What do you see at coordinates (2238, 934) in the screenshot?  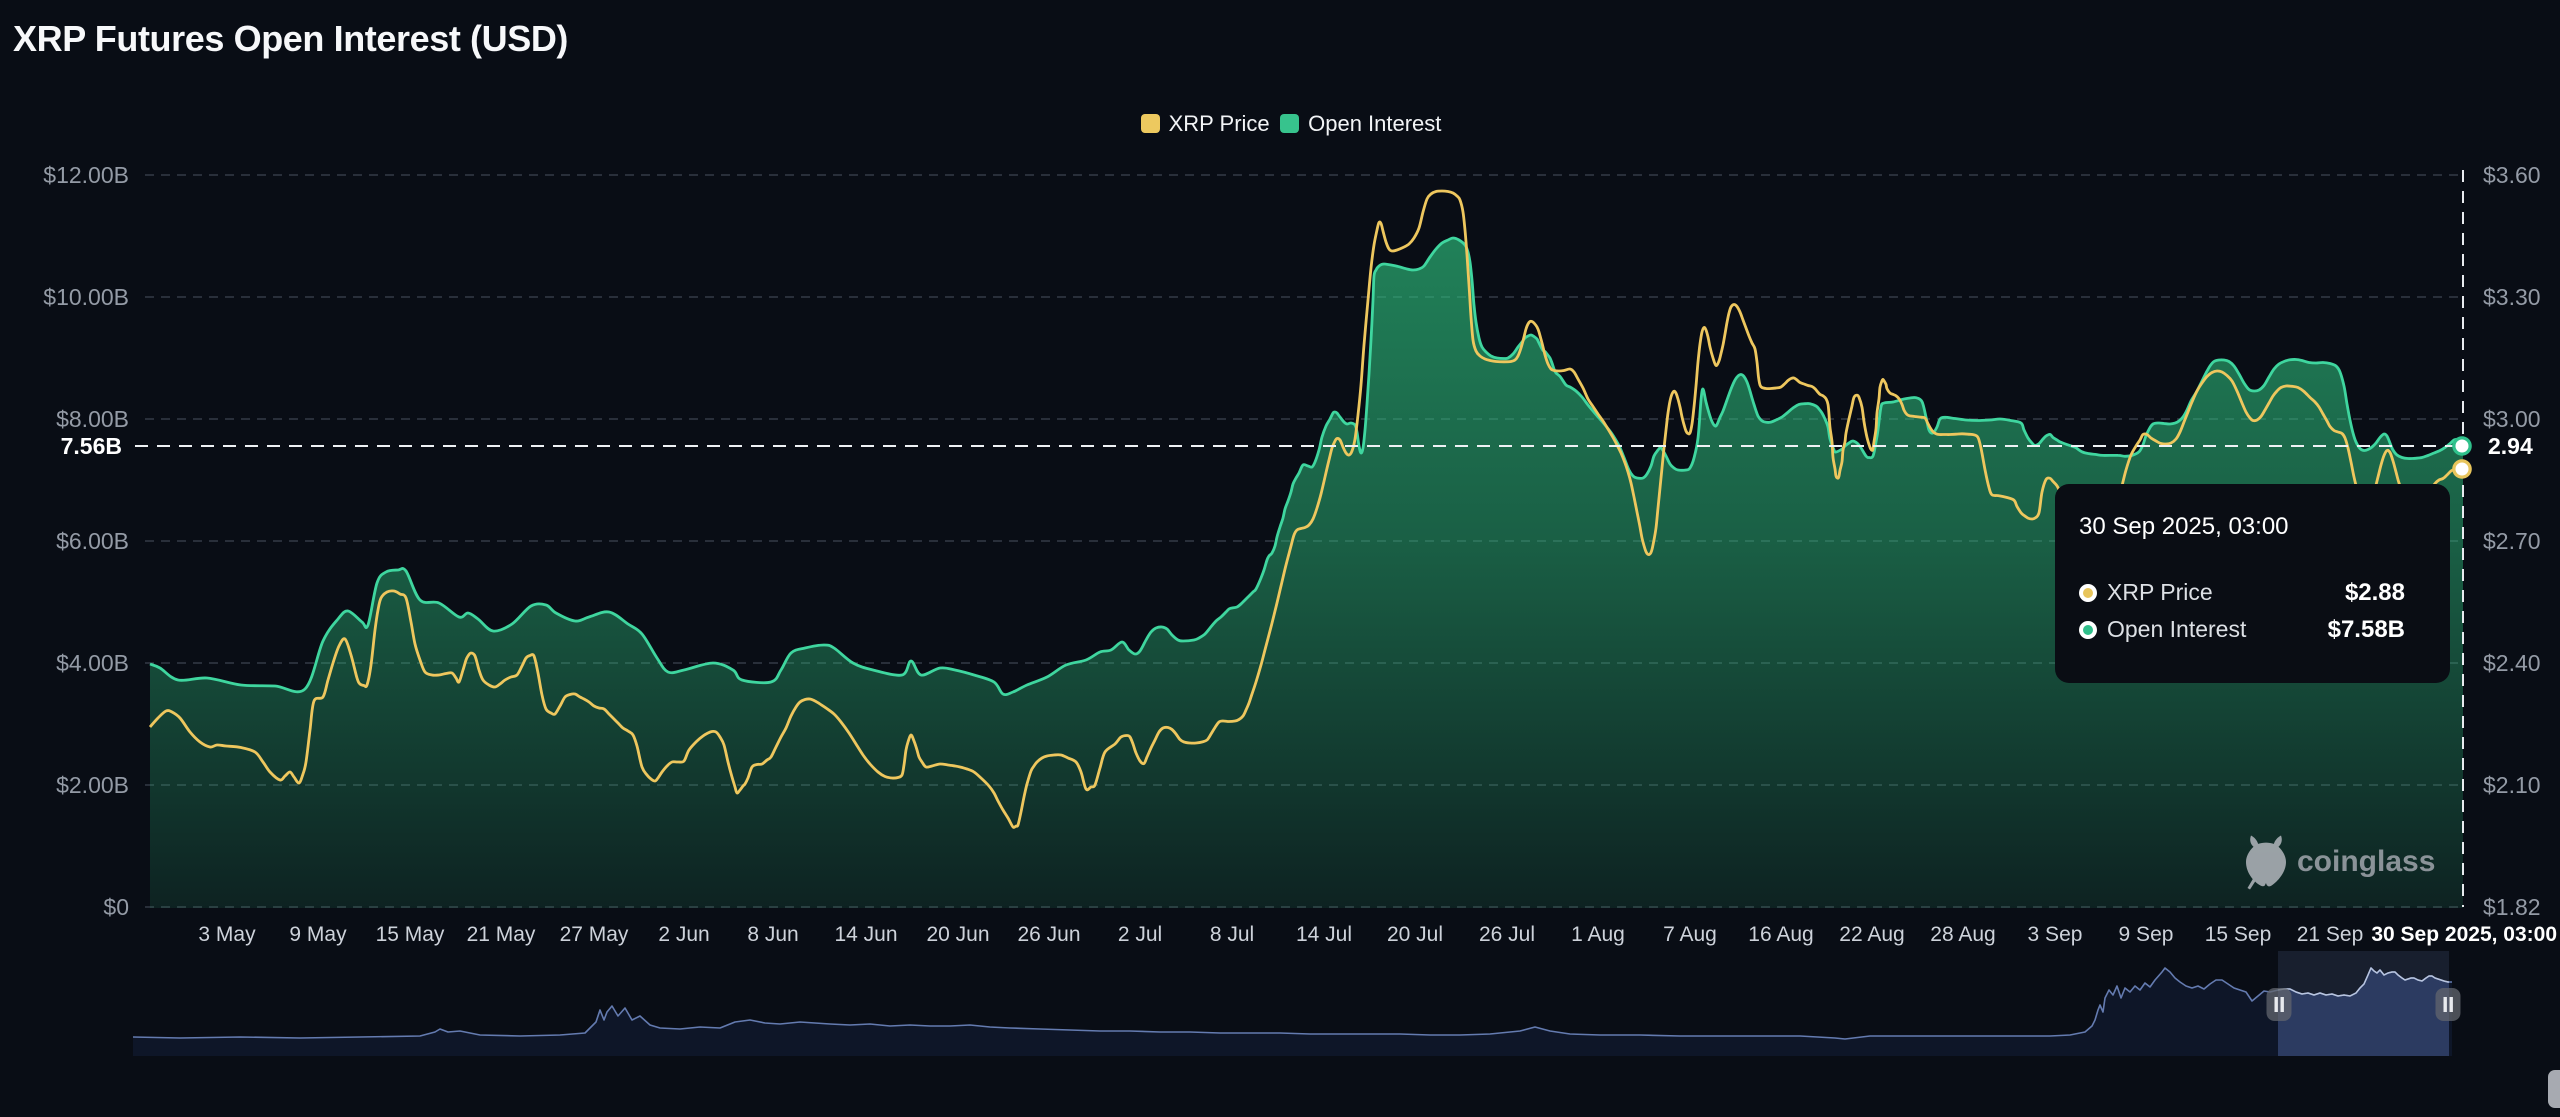 I see `svg-text: 15 Sep` at bounding box center [2238, 934].